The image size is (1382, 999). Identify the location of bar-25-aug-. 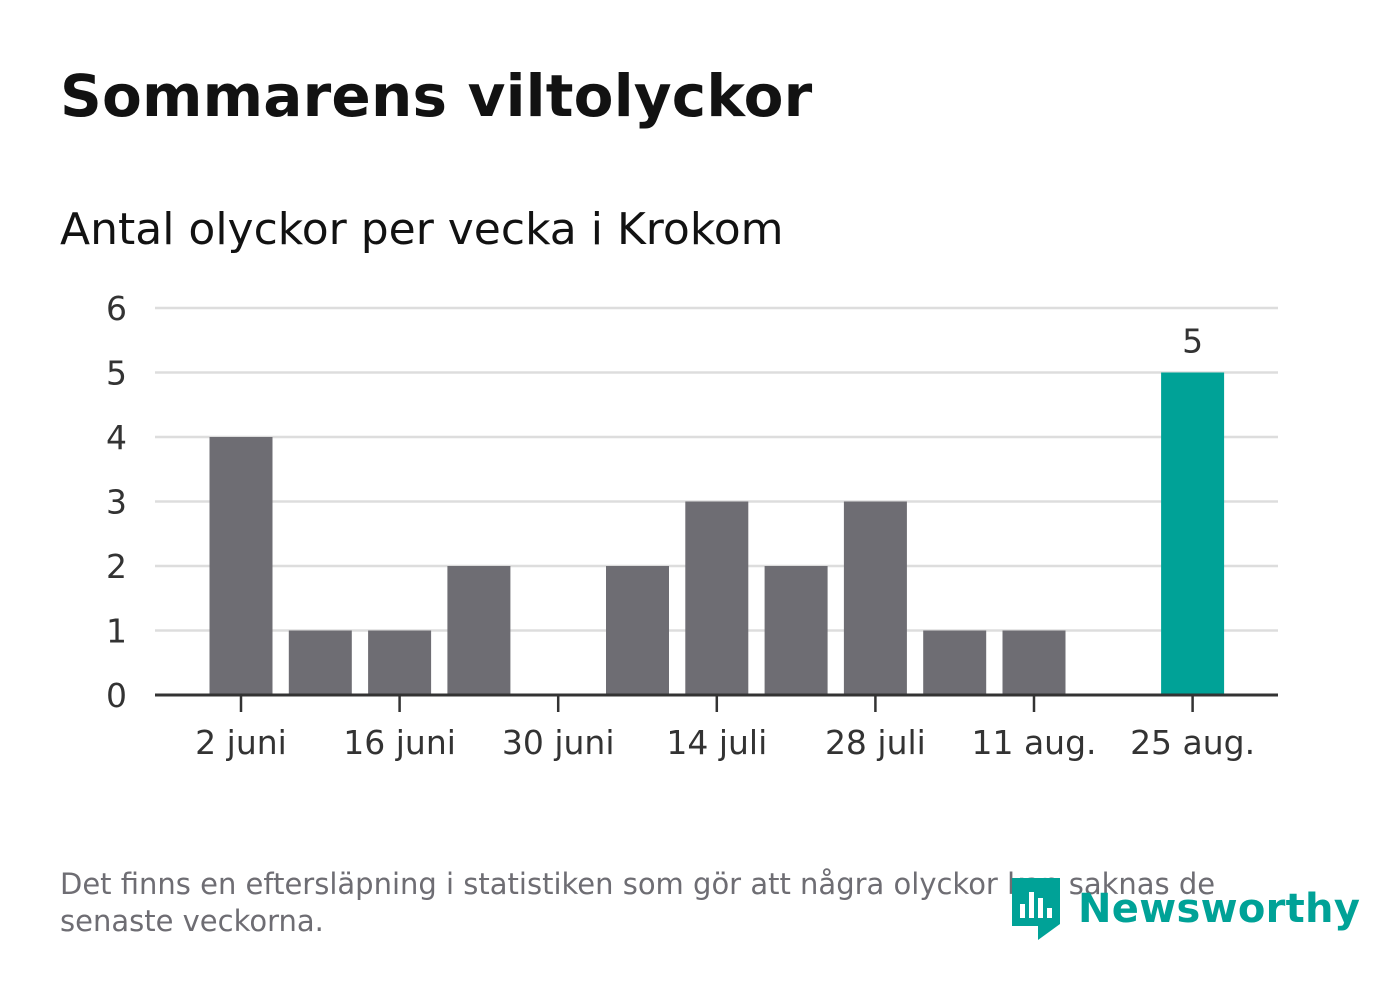
(1193, 533).